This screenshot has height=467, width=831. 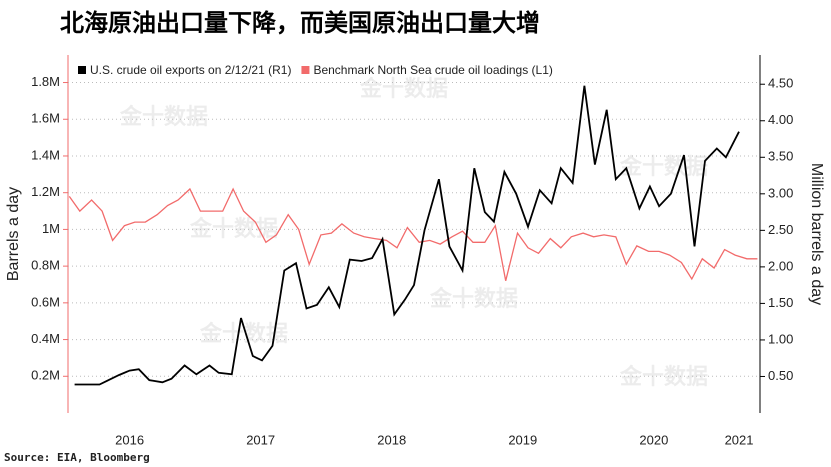 What do you see at coordinates (45, 301) in the screenshot?
I see `y-tick-label: 0.6M` at bounding box center [45, 301].